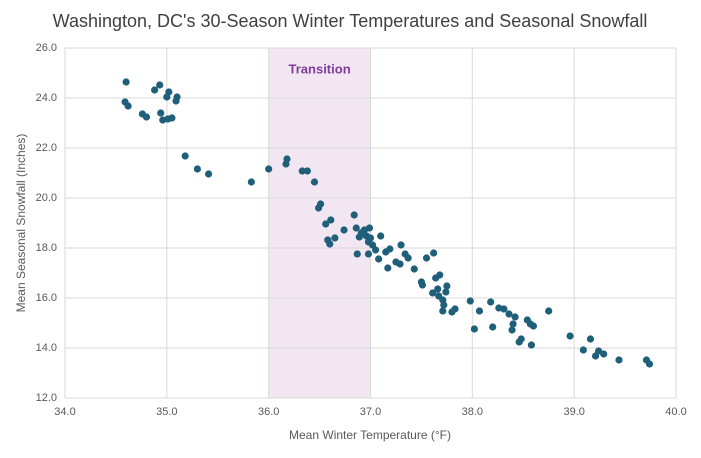 Image resolution: width=701 pixels, height=458 pixels. I want to click on y-tick-label: 16.0, so click(46, 298).